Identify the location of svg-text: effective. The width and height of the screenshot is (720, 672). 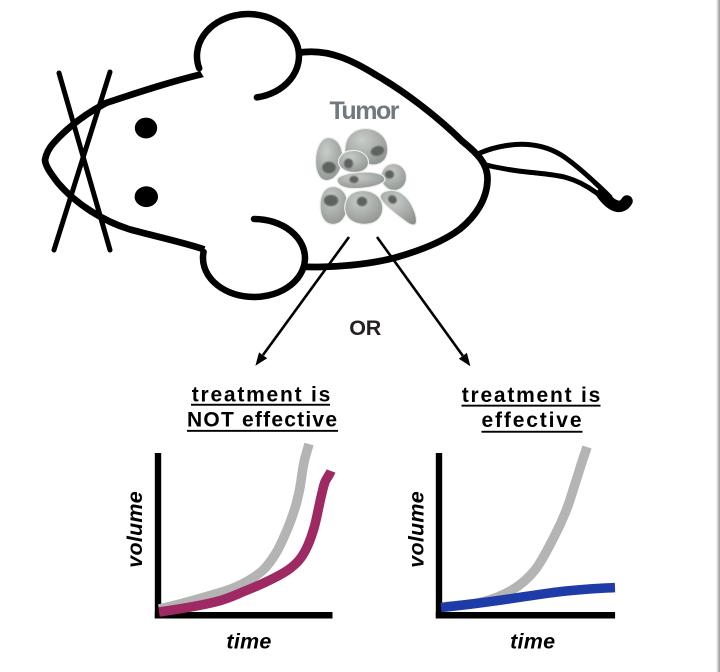
(532, 420).